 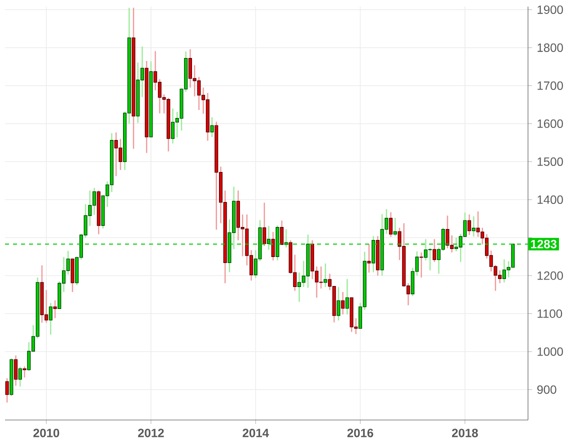 I want to click on x-tick-label: 2016, so click(x=360, y=433).